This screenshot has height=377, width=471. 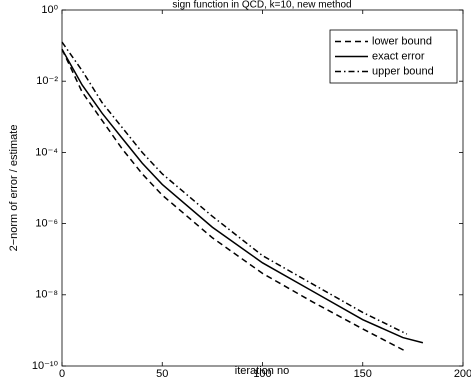 What do you see at coordinates (62, 372) in the screenshot?
I see `x-tick-label: 0` at bounding box center [62, 372].